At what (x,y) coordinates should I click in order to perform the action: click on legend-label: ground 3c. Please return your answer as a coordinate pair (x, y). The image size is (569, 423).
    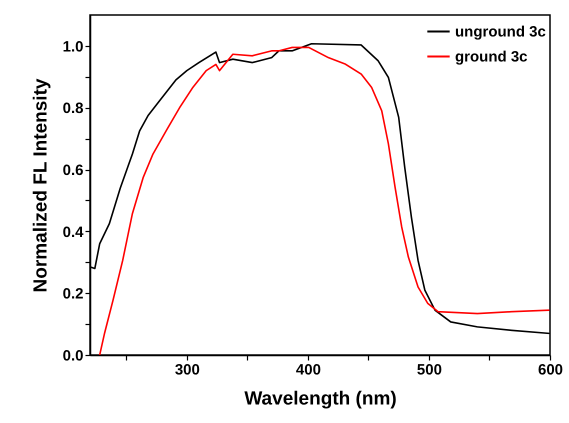
    Looking at the image, I should click on (491, 57).